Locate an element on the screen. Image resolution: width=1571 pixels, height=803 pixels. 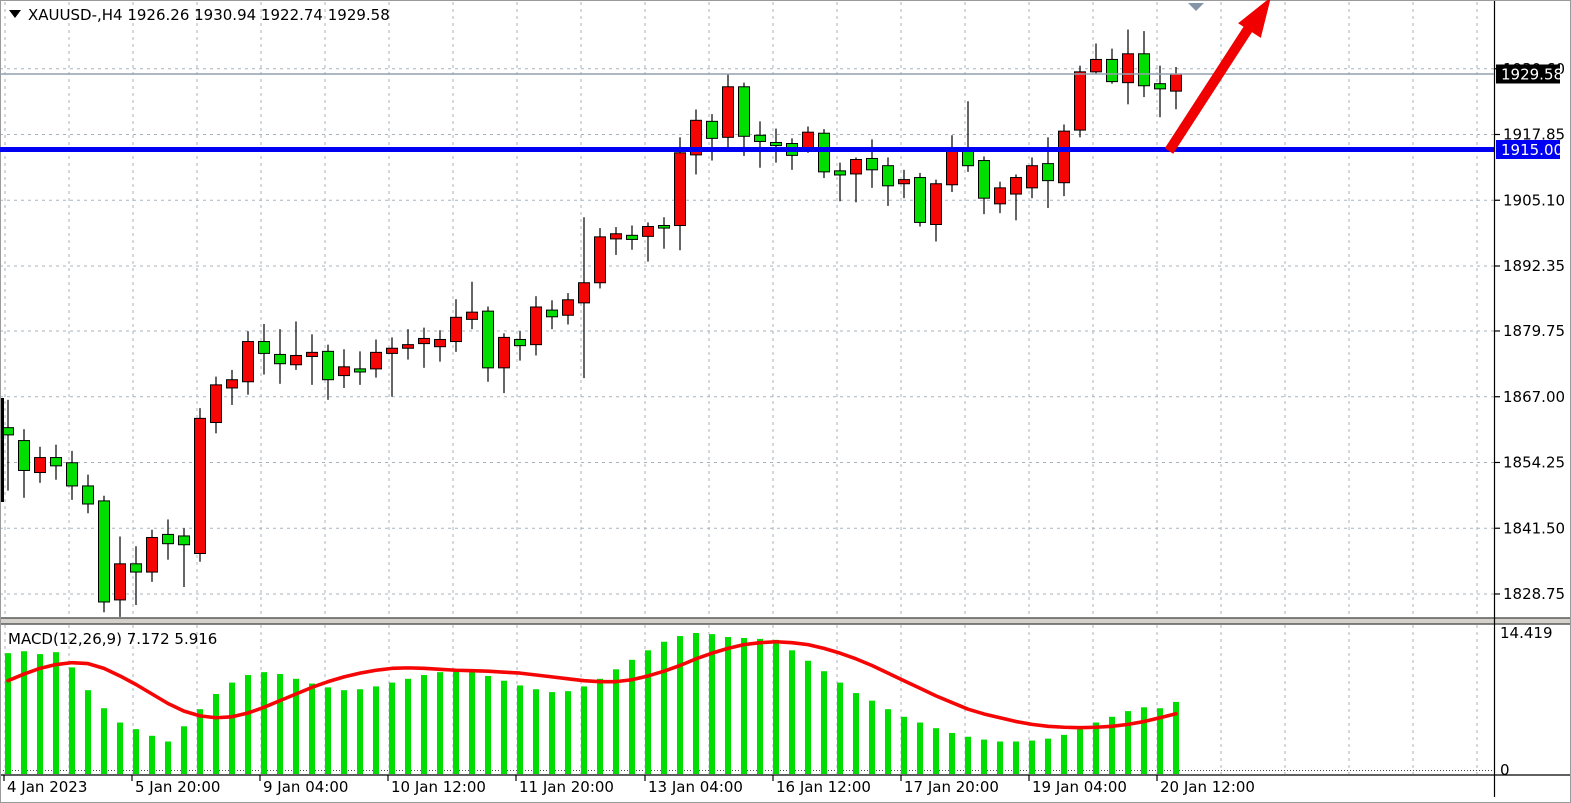
price-axis-label: 1841.50 is located at coordinates (1534, 528).